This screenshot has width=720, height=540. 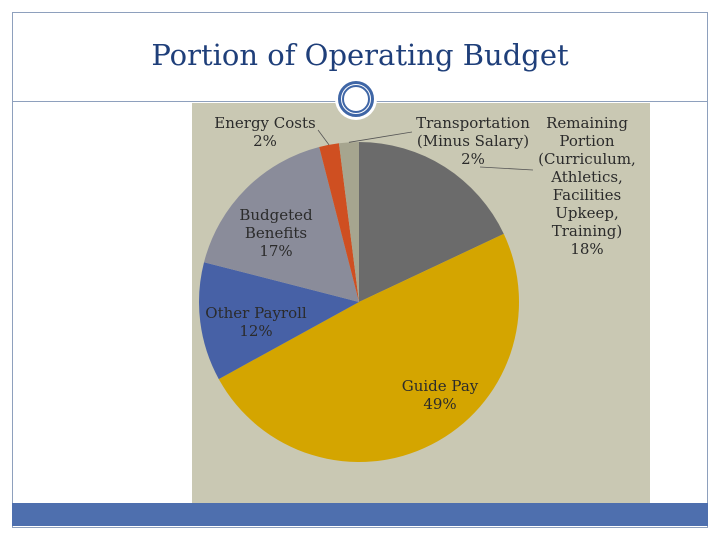 I want to click on pie-slice-budgeted-benefits, so click(x=281, y=224).